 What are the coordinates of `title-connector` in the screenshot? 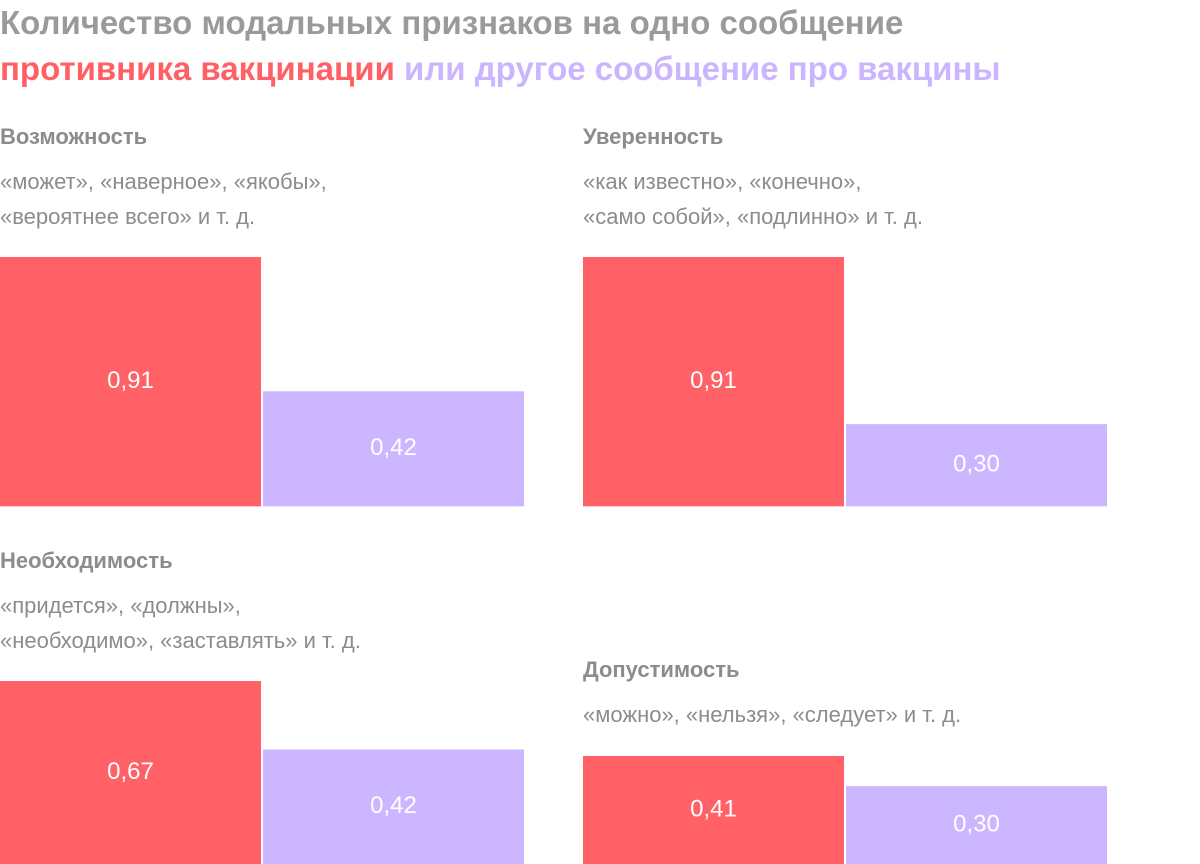 It's located at (399, 68).